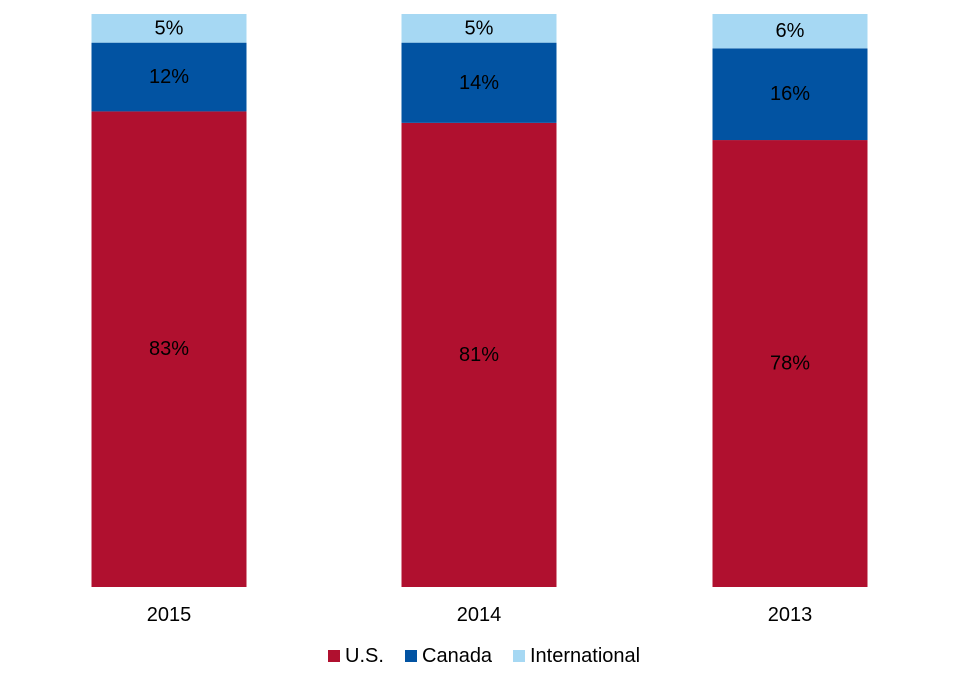  I want to click on bar-u-s-2013, so click(790, 363).